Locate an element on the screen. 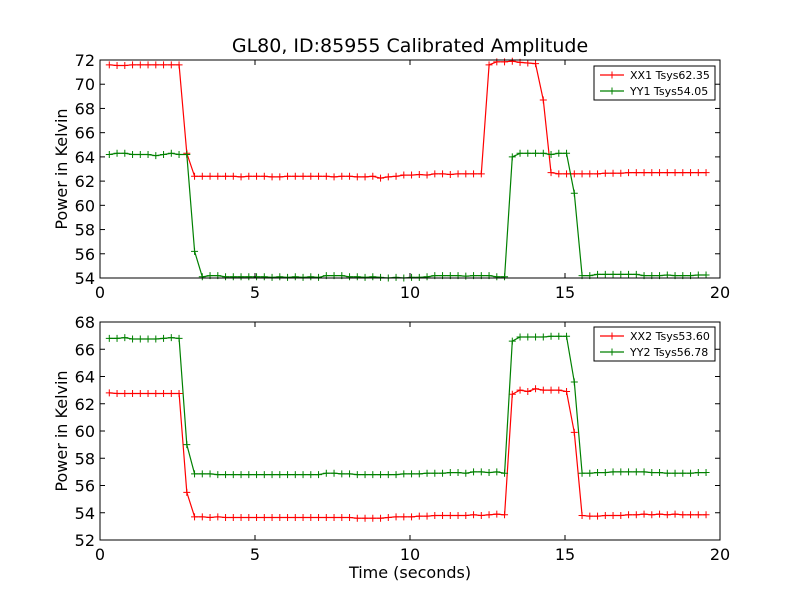 Image resolution: width=800 pixels, height=600 pixels. legend-marker is located at coordinates (612, 336).